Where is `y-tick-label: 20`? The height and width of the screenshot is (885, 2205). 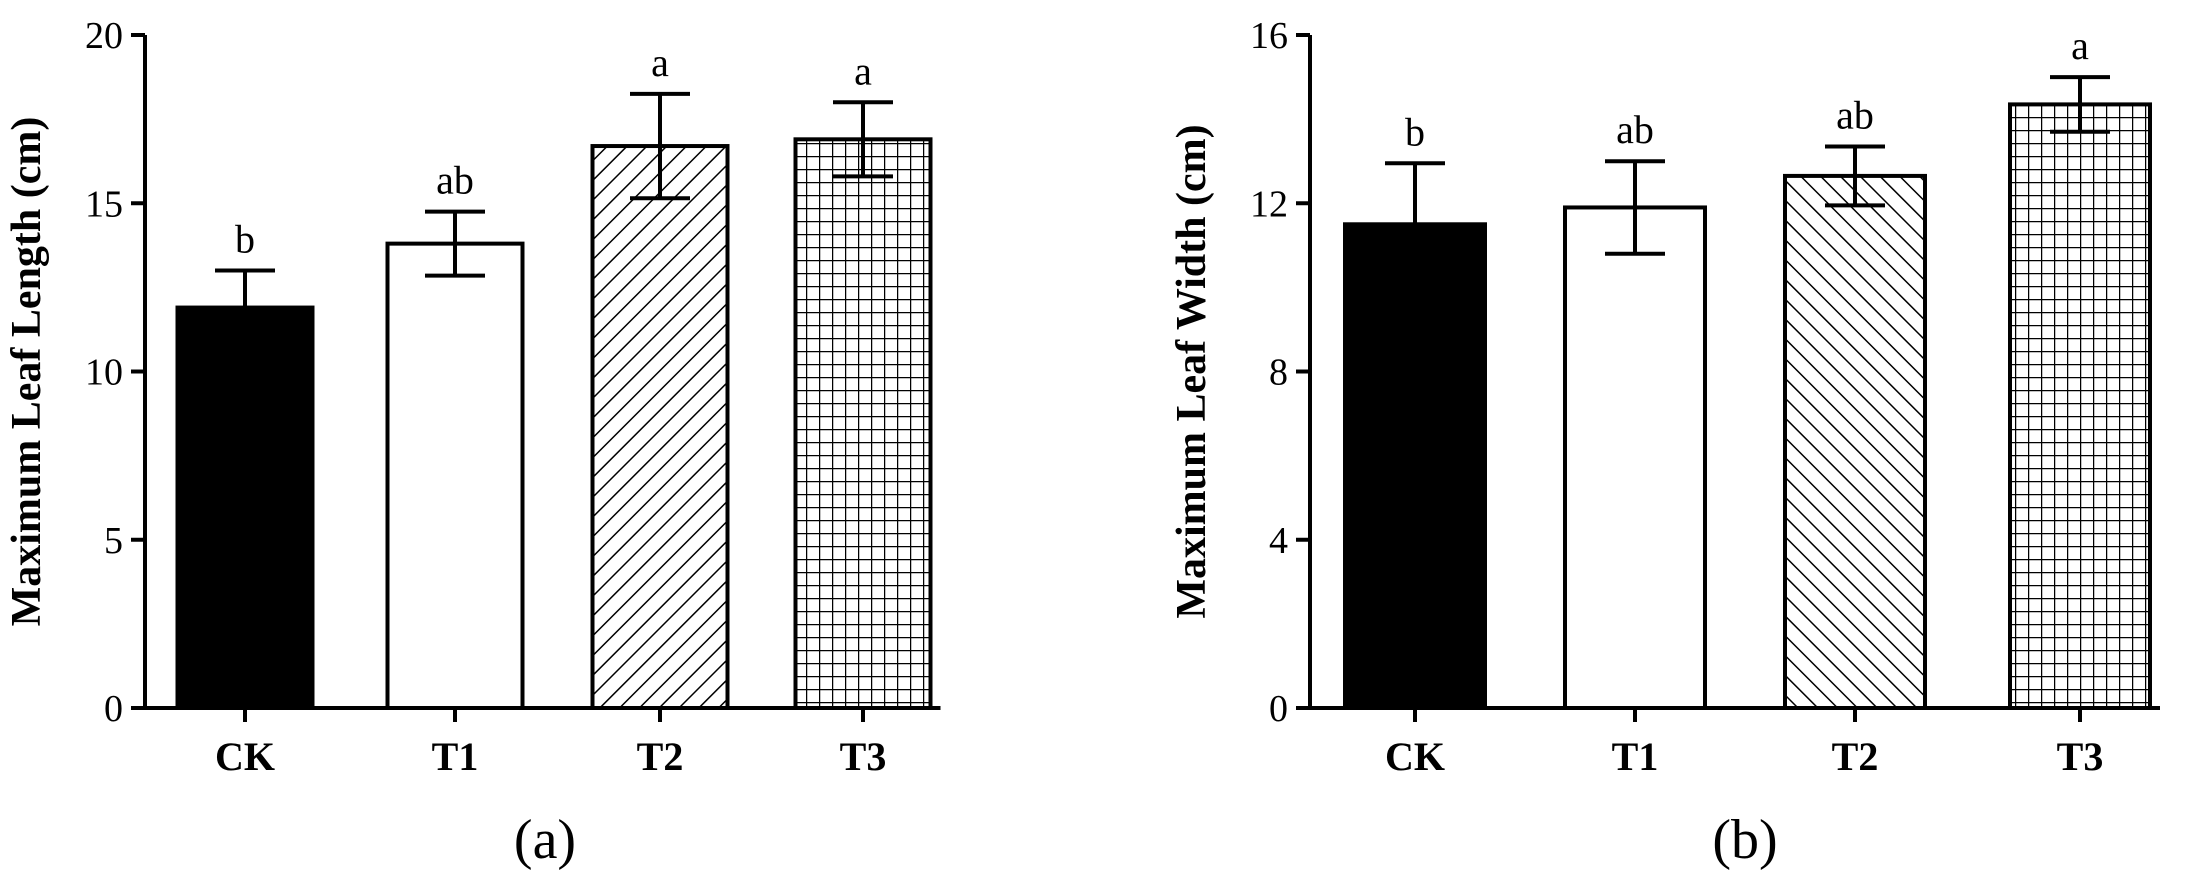 y-tick-label: 20 is located at coordinates (104, 36).